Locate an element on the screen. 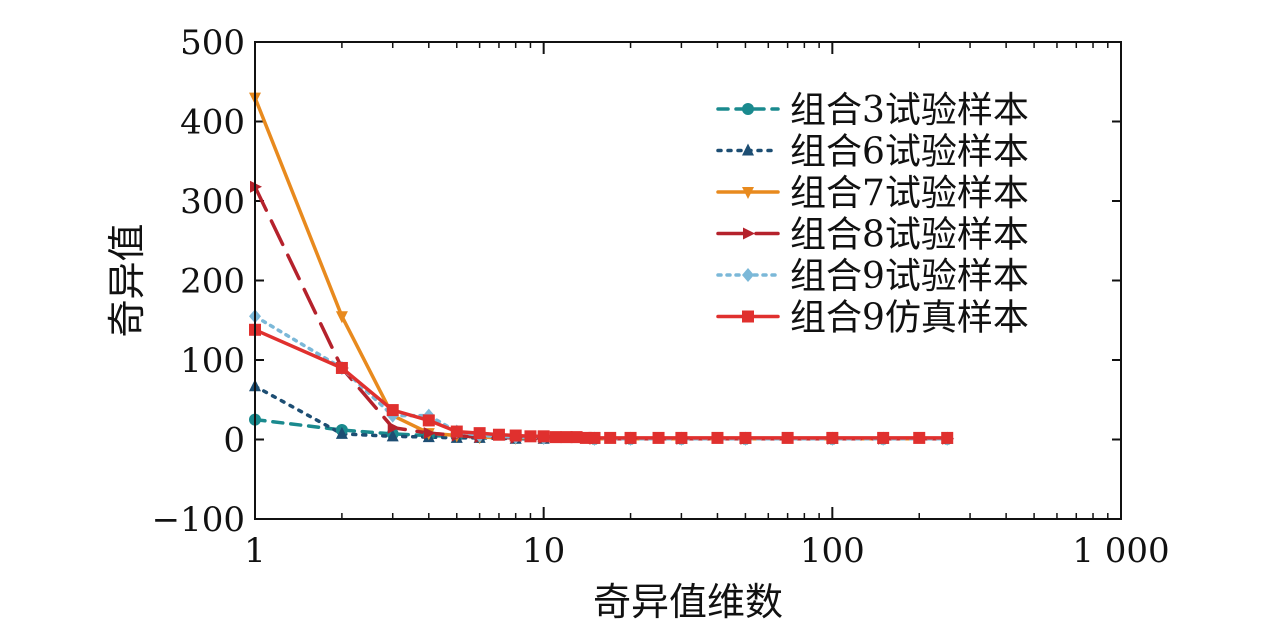 The height and width of the screenshot is (627, 1276). x-tick-label: 10 is located at coordinates (543, 551).